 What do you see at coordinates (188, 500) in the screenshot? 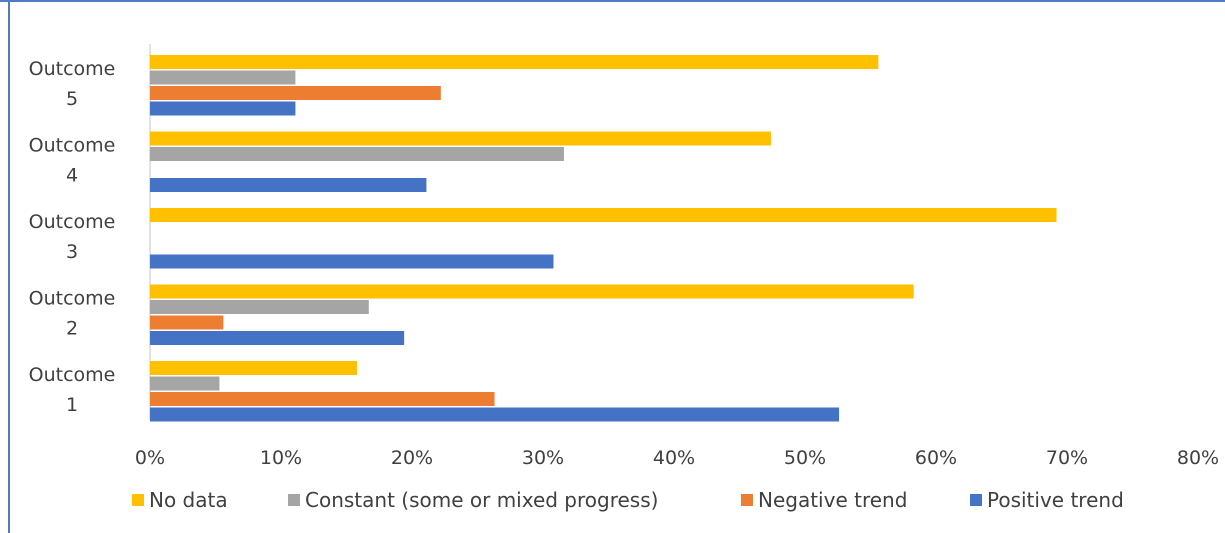
I see `legend-label: No data` at bounding box center [188, 500].